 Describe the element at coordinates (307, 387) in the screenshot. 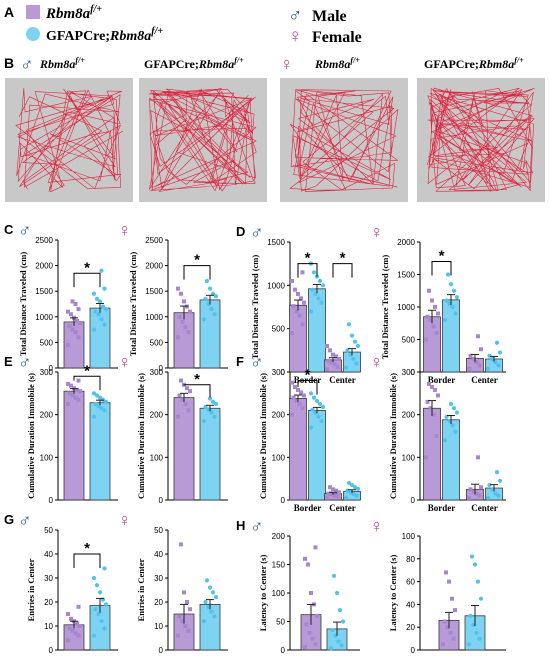

I see `significance-bracket` at that location.